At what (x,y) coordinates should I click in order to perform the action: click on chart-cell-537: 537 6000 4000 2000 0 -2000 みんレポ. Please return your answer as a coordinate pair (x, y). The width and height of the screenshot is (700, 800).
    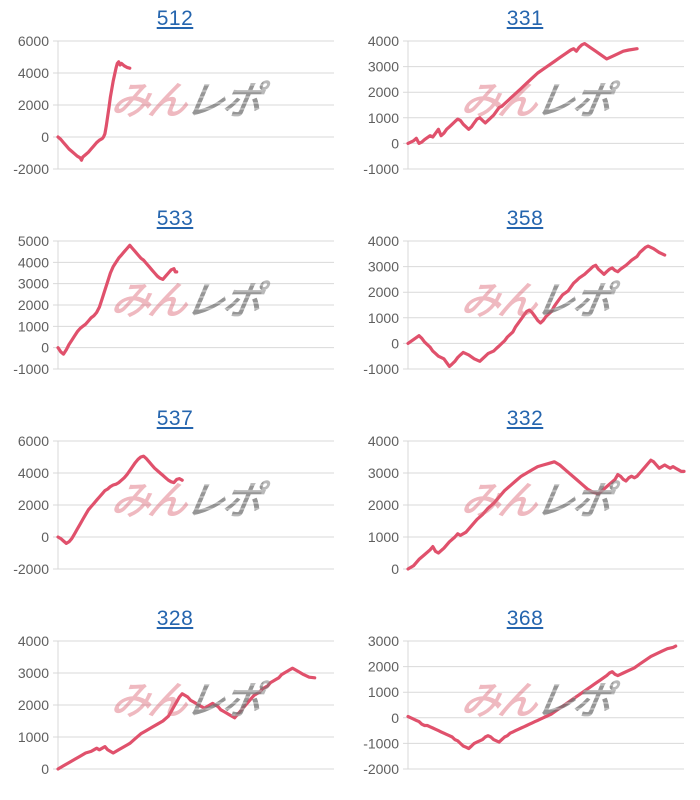
    Looking at the image, I should click on (175, 500).